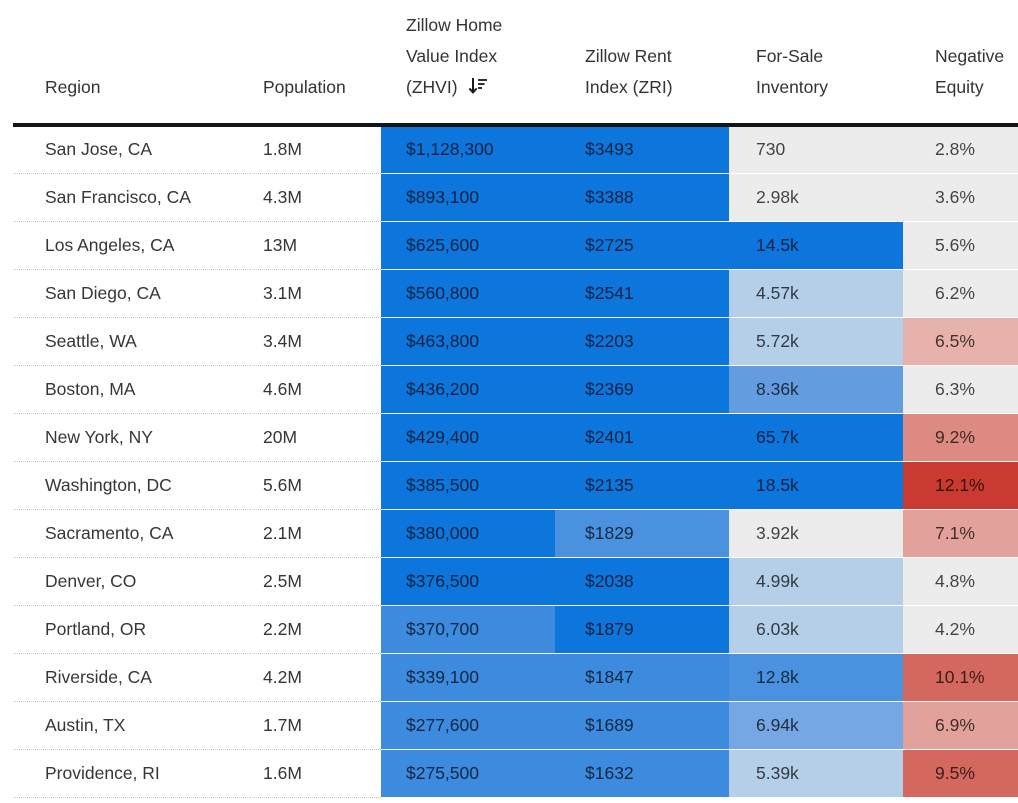 This screenshot has height=803, width=1018. What do you see at coordinates (315, 628) in the screenshot?
I see `cell-population: 2.2M` at bounding box center [315, 628].